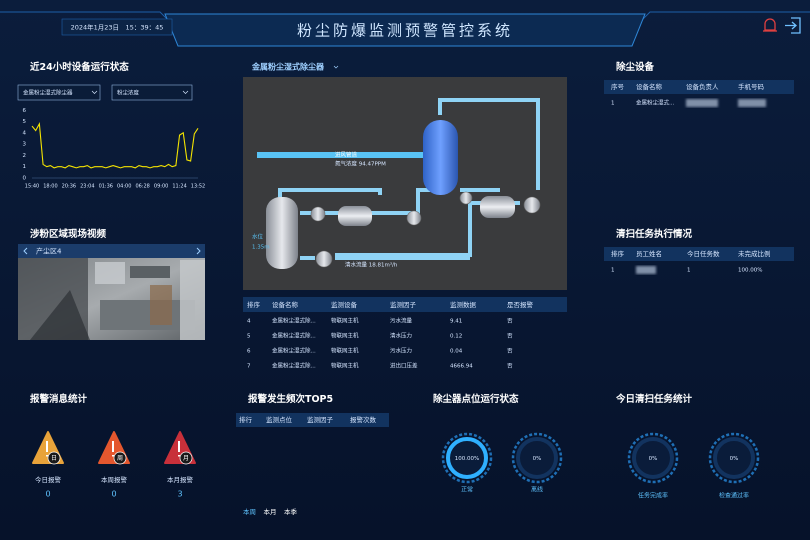 This screenshot has width=810, height=540. I want to click on y-tick-label: 3, so click(25, 145).